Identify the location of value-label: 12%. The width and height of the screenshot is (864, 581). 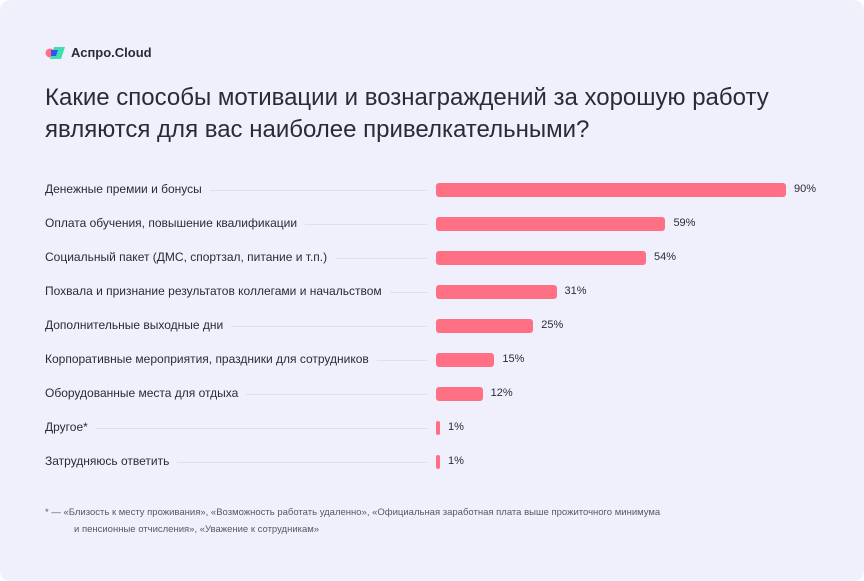
(501, 393).